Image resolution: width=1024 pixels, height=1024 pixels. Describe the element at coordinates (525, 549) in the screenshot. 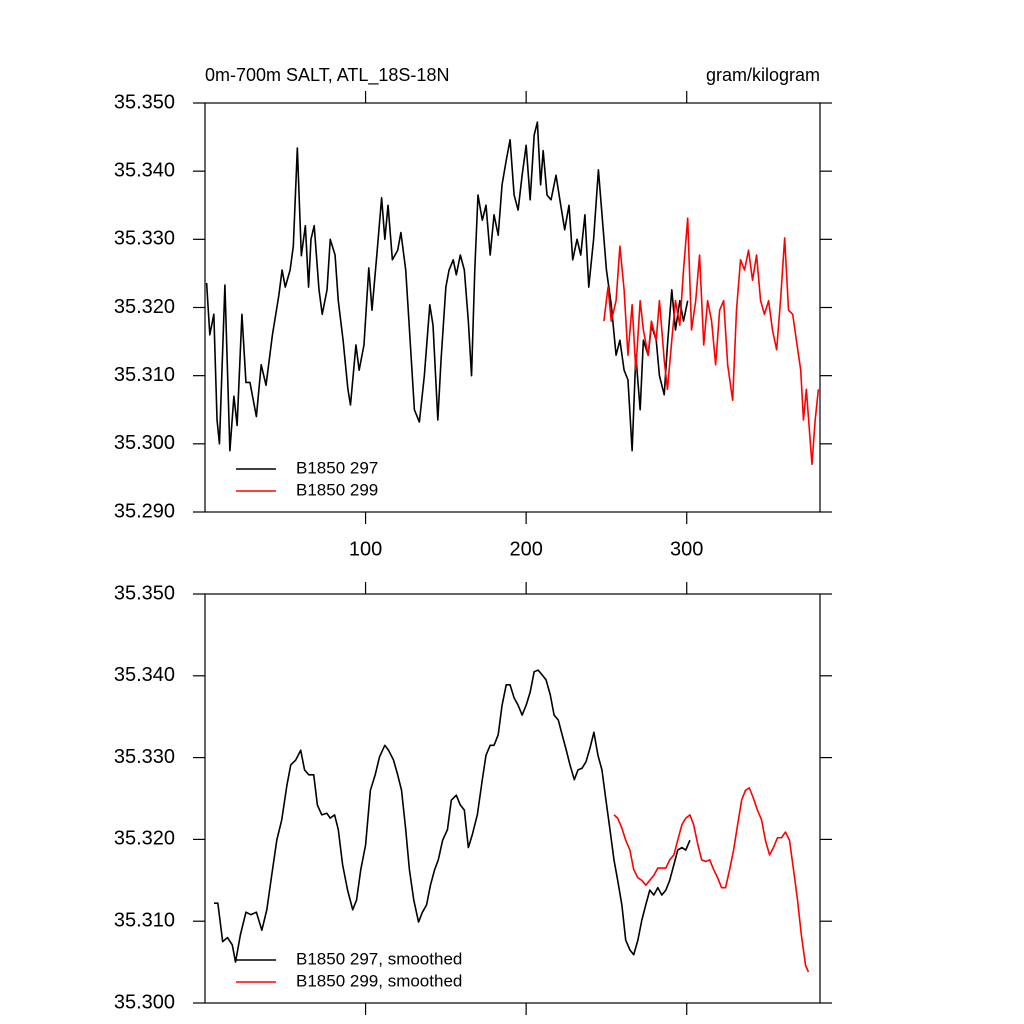

I see `x-tick-label: 200` at that location.